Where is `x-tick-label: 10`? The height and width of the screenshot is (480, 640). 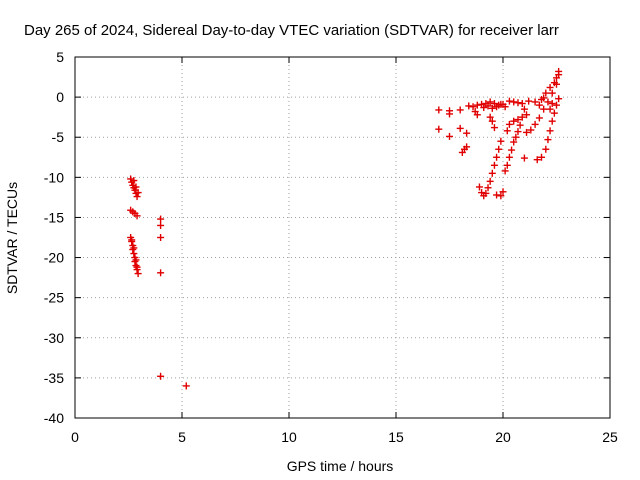 x-tick-label: 10 is located at coordinates (289, 437).